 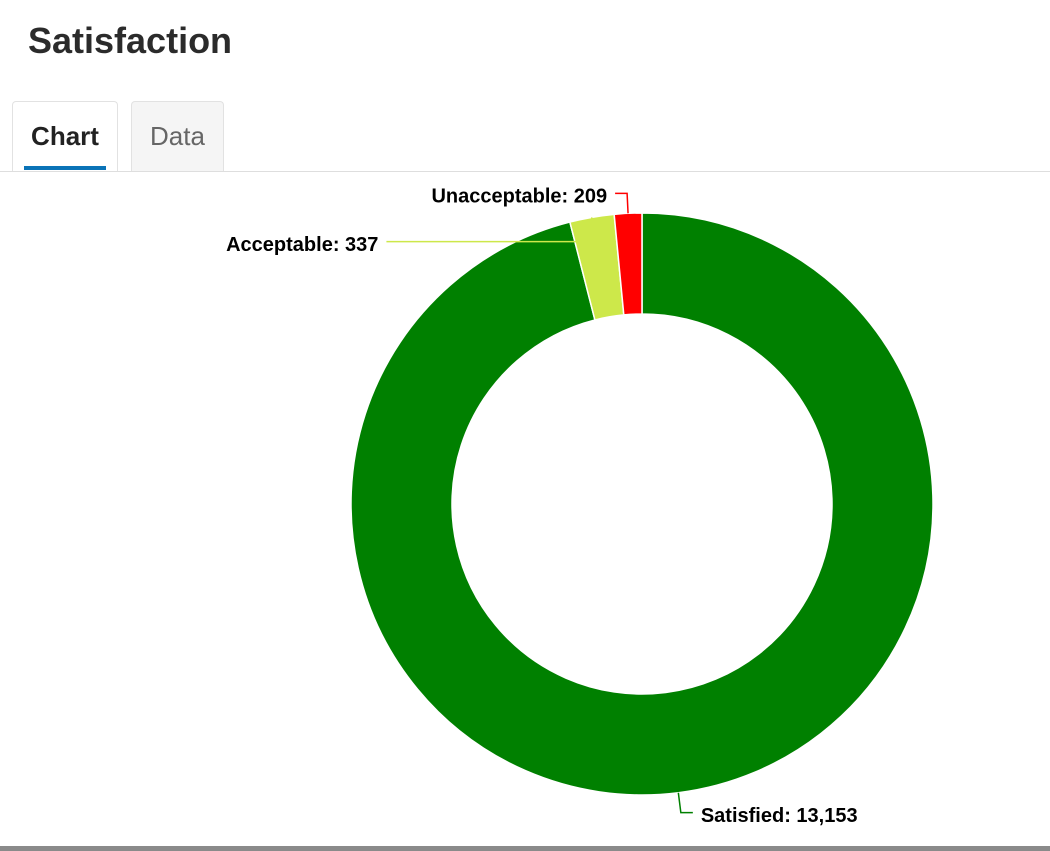 What do you see at coordinates (65, 136) in the screenshot?
I see `tab: Chart` at bounding box center [65, 136].